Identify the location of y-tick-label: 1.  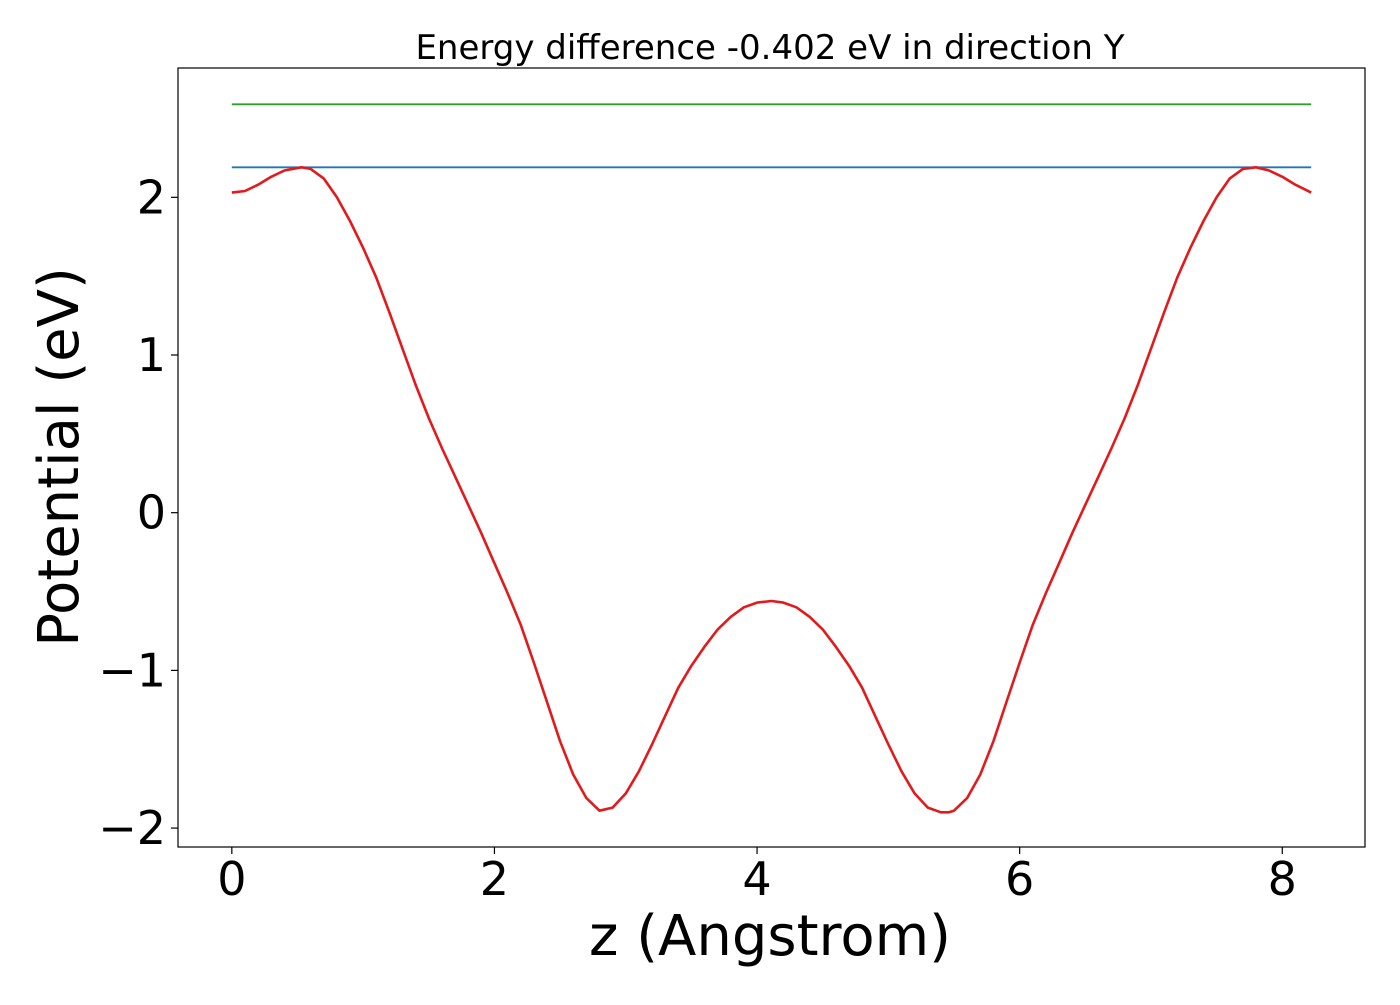
(151, 355).